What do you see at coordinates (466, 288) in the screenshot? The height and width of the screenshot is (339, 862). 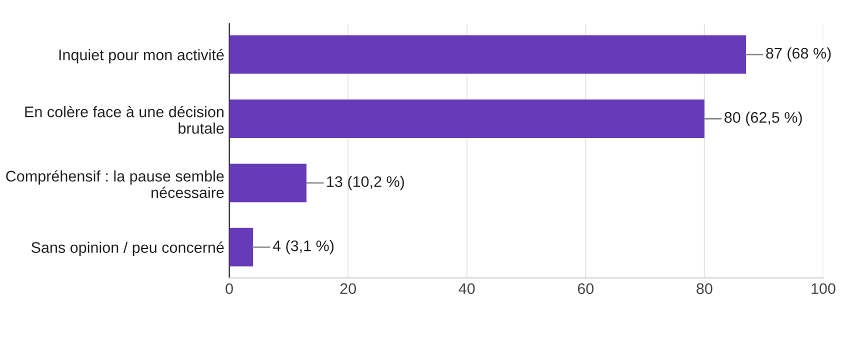 I see `x-tick-label: 40` at bounding box center [466, 288].